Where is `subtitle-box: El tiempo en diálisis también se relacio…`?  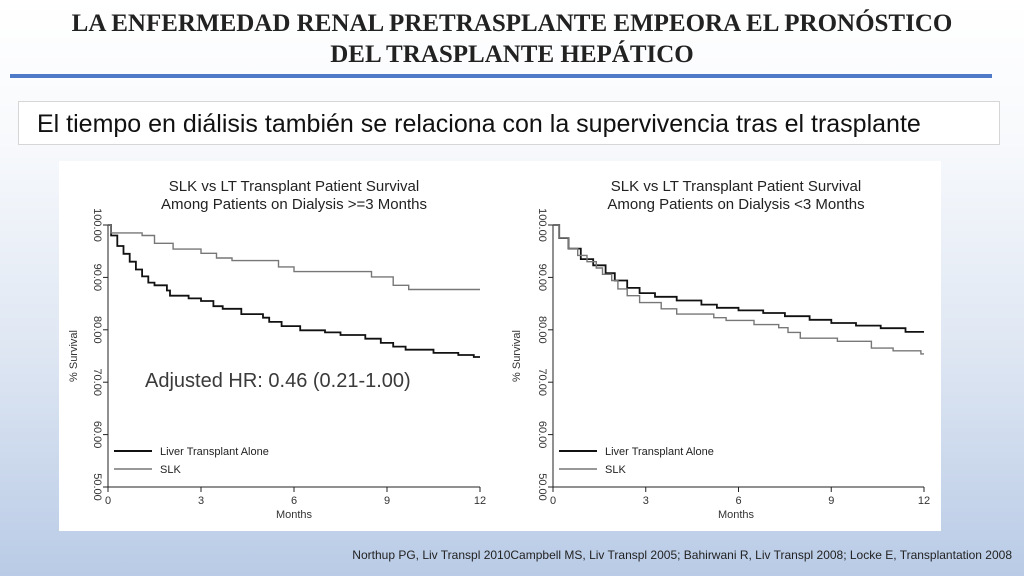
subtitle-box: El tiempo en diálisis también se relacio… is located at coordinates (509, 123).